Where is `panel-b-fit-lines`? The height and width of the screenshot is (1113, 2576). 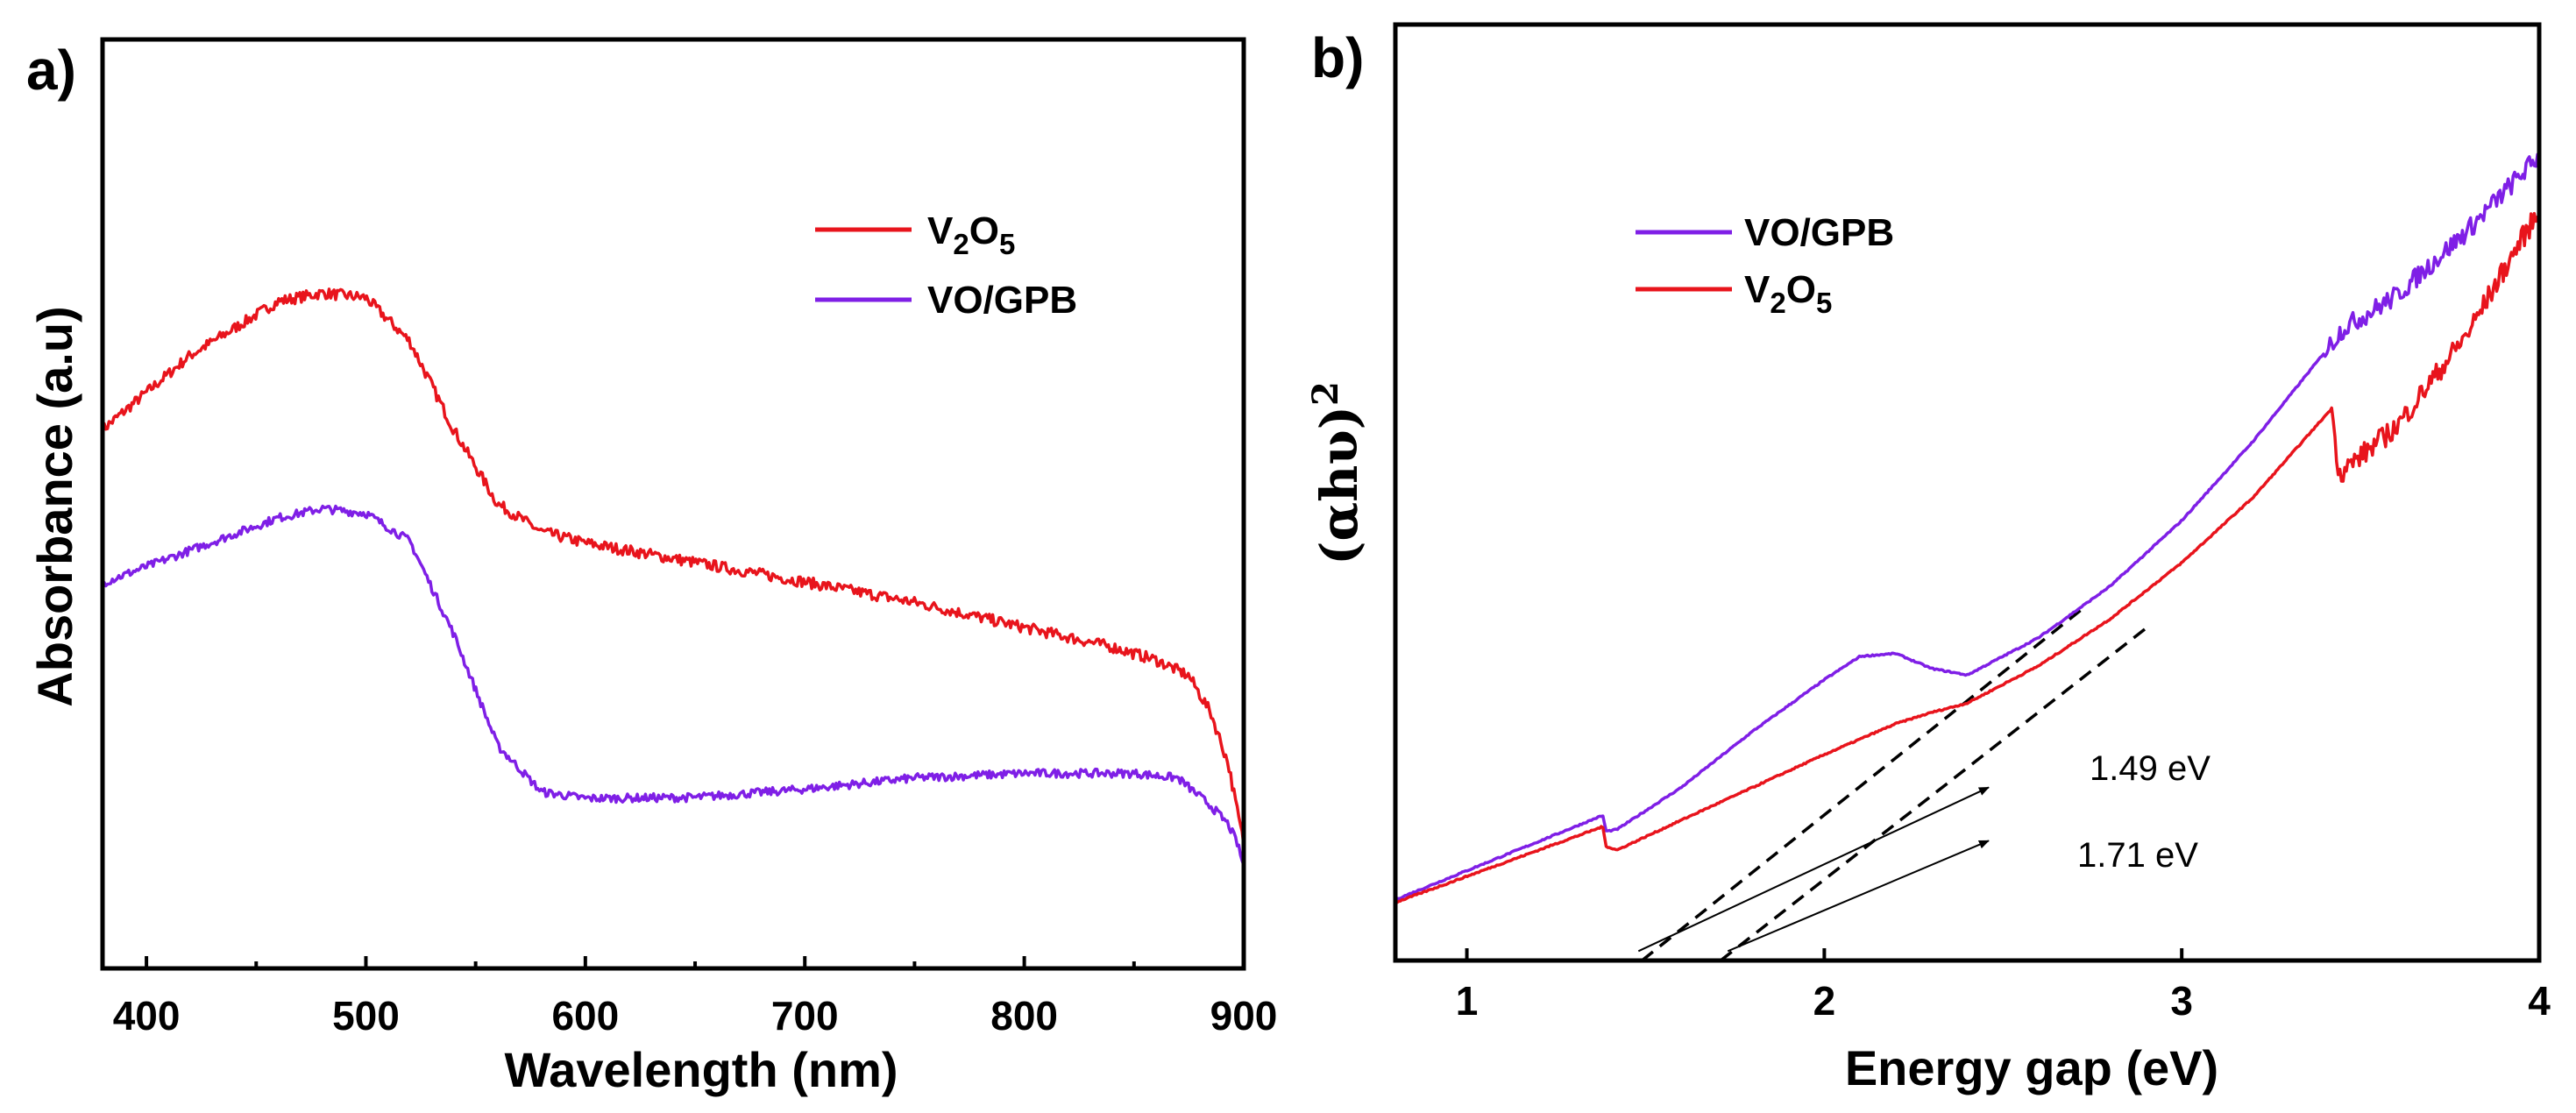 panel-b-fit-lines is located at coordinates (1894, 785).